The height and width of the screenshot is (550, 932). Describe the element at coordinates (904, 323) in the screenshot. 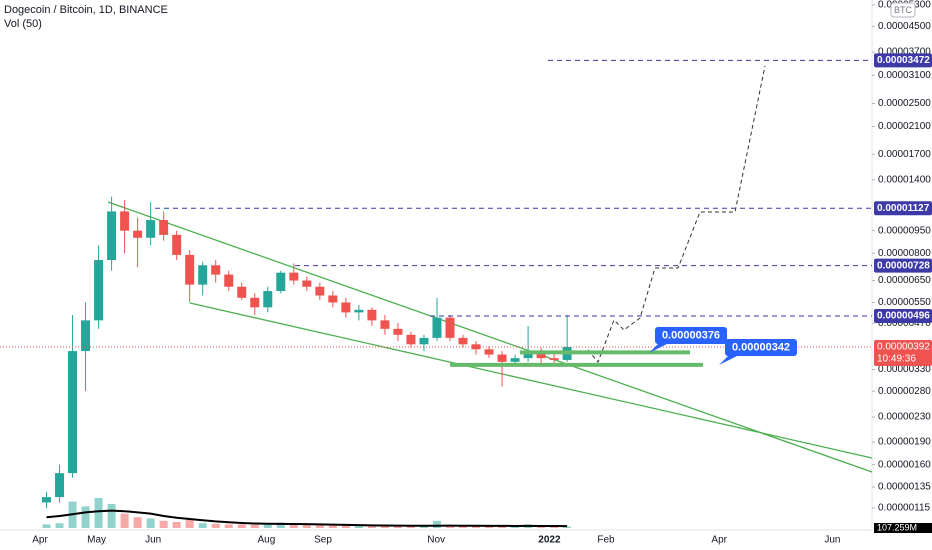

I see `y-tick-label: 0.00000470` at that location.